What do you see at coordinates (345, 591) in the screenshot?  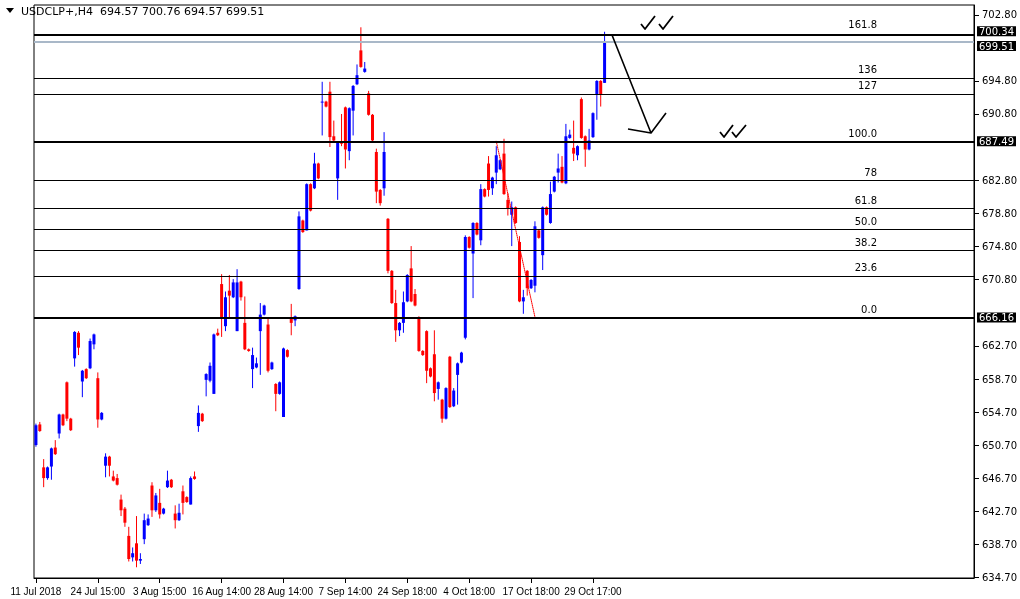 I see `x-tick-label: 7 Sep 14:00` at bounding box center [345, 591].